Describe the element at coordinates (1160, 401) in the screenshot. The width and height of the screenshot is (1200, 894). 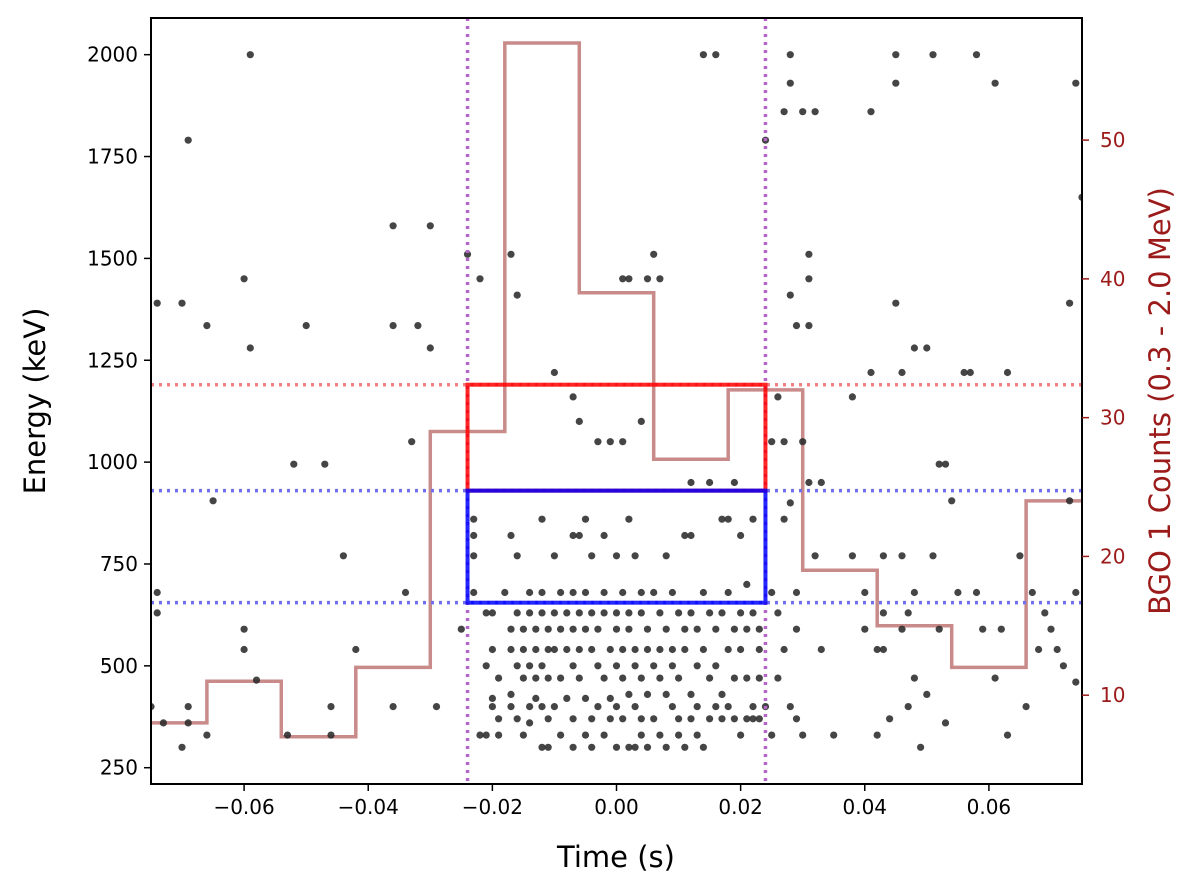
I see `y2-axis-title: BGO 1 Counts (0.3 - 2.0 MeV)` at that location.